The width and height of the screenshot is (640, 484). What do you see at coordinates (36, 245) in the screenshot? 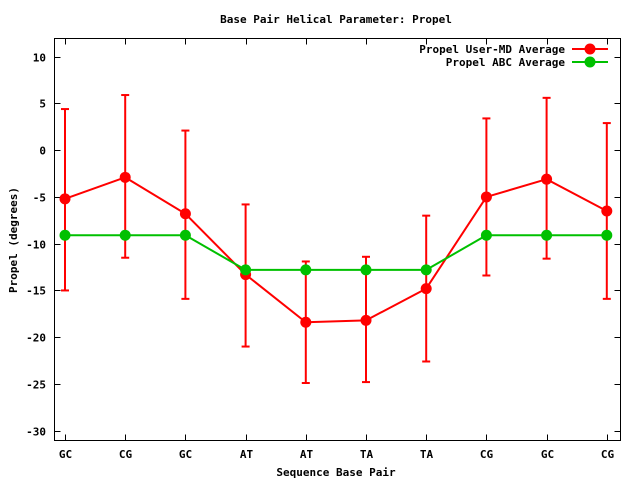
I see `y-tick-label: -10` at bounding box center [36, 245].